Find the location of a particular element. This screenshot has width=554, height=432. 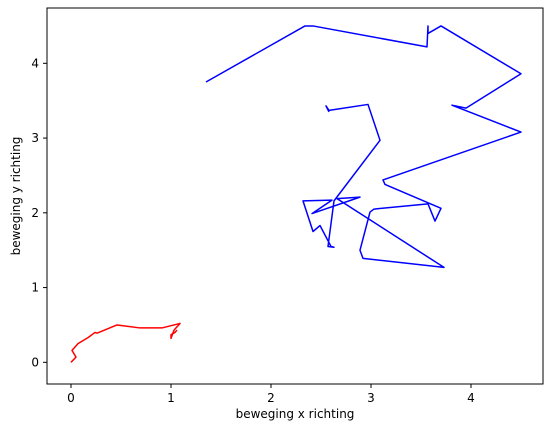

x-tick-label: 2 is located at coordinates (271, 398).